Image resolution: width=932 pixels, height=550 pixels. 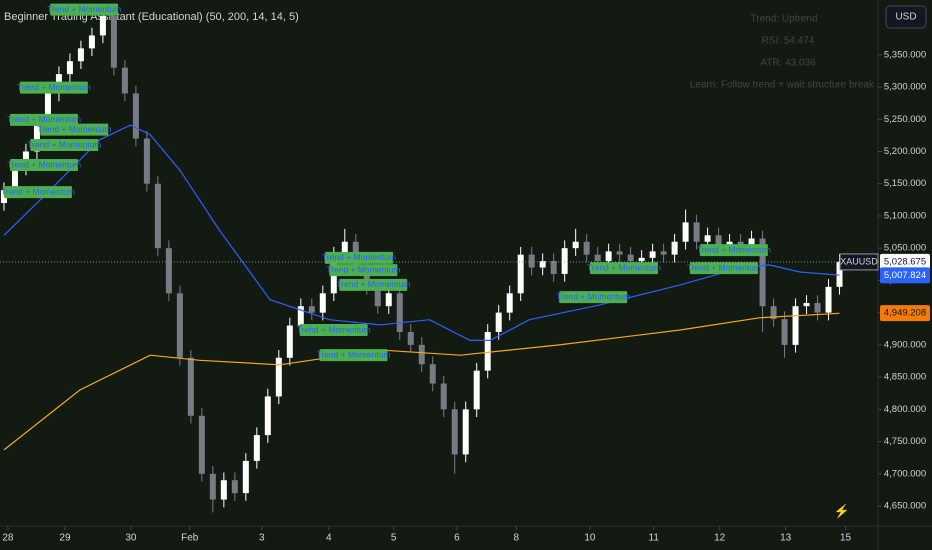 What do you see at coordinates (329, 538) in the screenshot?
I see `x-tick-label: 4` at bounding box center [329, 538].